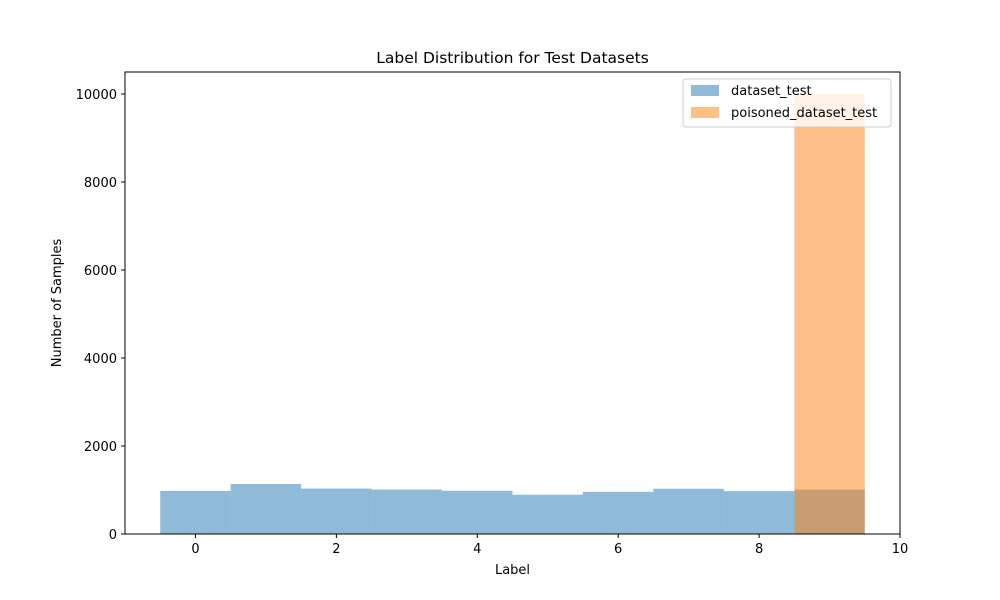 The height and width of the screenshot is (600, 1000). I want to click on x-tick-label: 8, so click(759, 549).